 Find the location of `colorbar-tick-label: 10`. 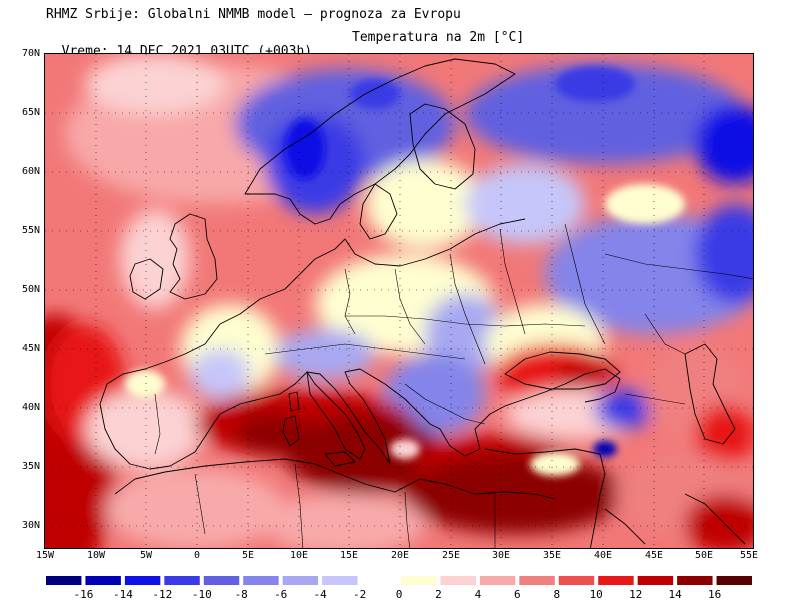

colorbar-tick-label: 10 is located at coordinates (596, 594).